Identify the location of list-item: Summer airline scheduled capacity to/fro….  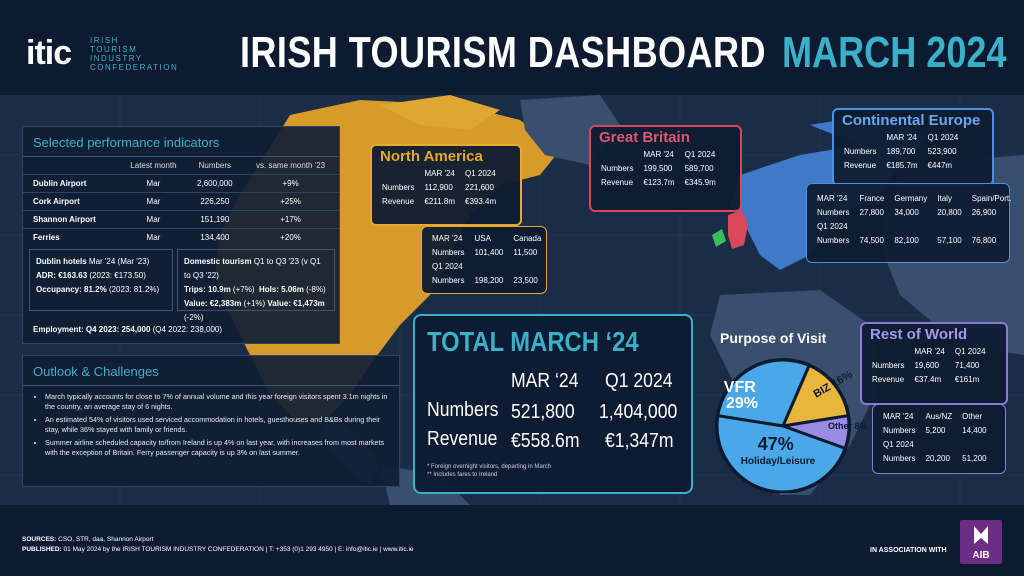
(217, 447).